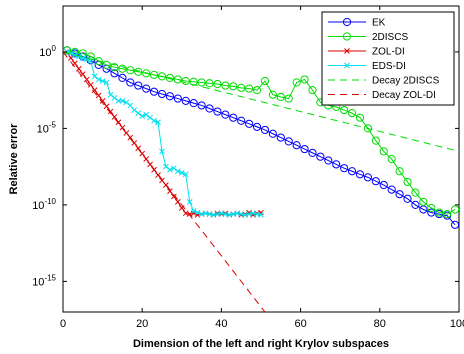 The width and height of the screenshot is (464, 354). Describe the element at coordinates (380, 324) in the screenshot. I see `x-tick-label: 80` at that location.